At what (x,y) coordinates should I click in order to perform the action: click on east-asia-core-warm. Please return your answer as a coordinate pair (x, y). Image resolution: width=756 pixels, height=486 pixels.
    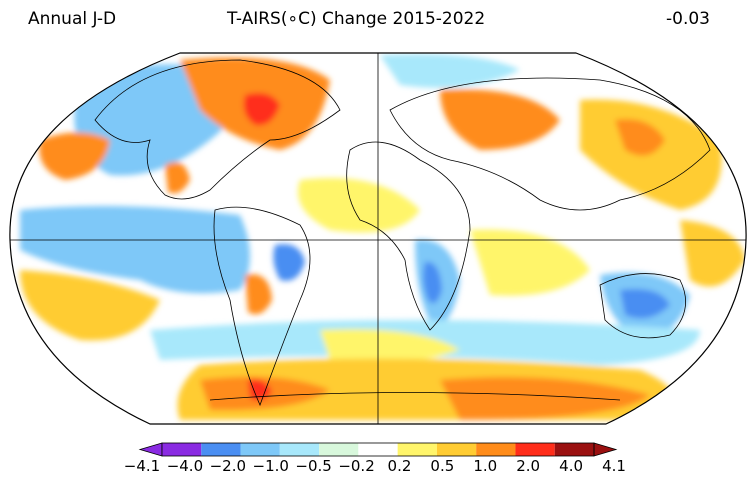
    Looking at the image, I should click on (640, 137).